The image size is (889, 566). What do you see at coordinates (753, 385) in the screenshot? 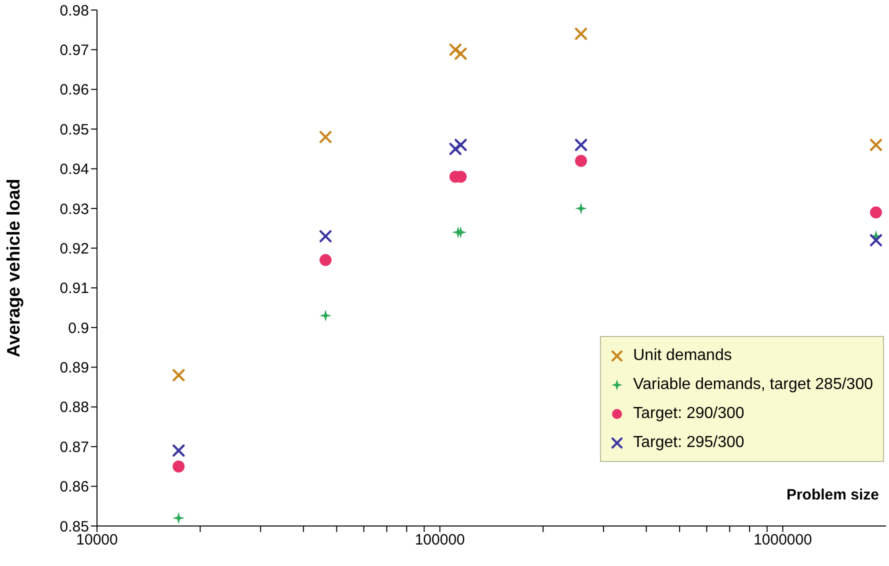
I see `legend-label: Variable demands, target 285/300` at bounding box center [753, 385].